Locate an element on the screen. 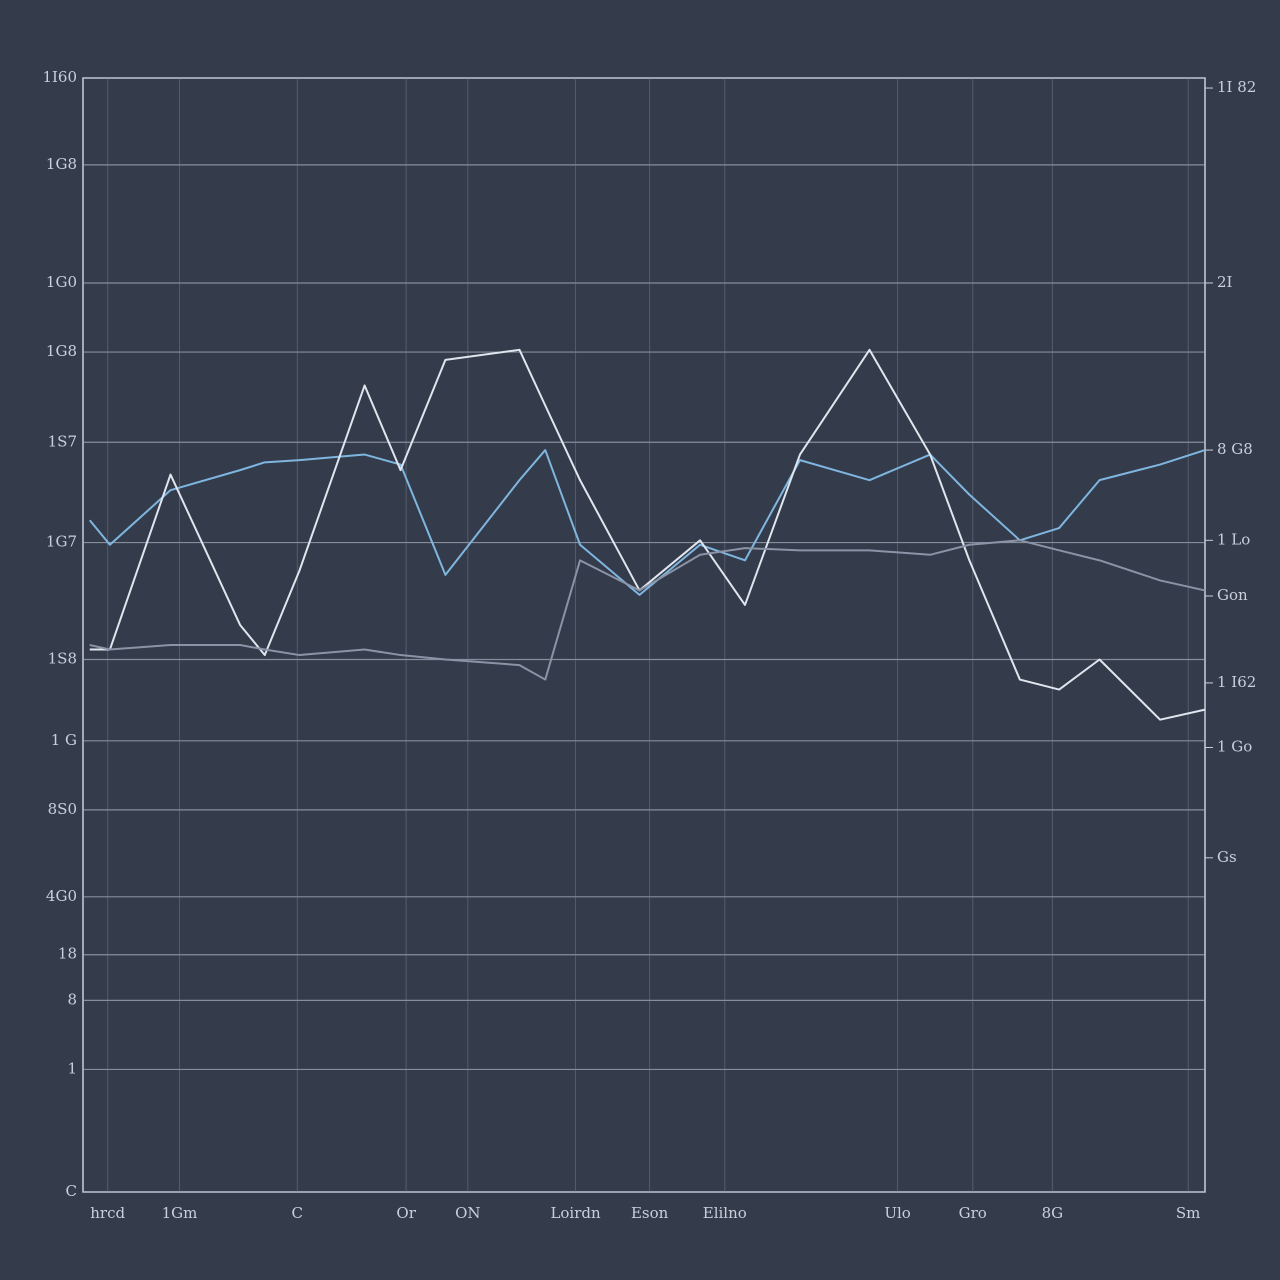 This screenshot has width=1280, height=1280. x-tick-label: 1Gm is located at coordinates (180, 1213).